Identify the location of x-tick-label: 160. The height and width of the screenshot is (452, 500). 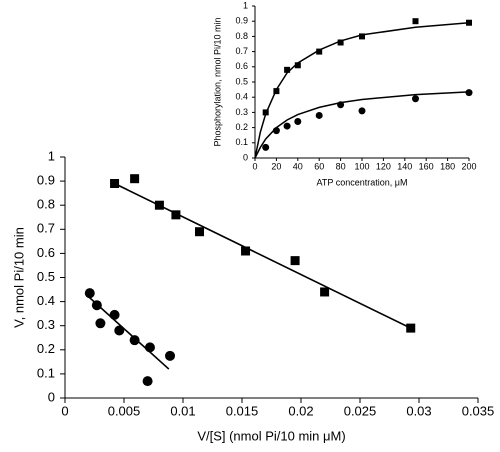
(426, 166).